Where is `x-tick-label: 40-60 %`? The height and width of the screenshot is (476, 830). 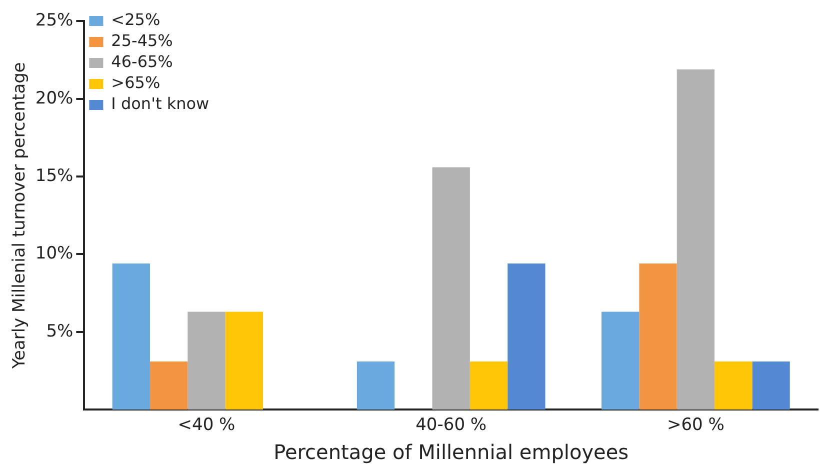
x-tick-label: 40-60 % is located at coordinates (451, 425).